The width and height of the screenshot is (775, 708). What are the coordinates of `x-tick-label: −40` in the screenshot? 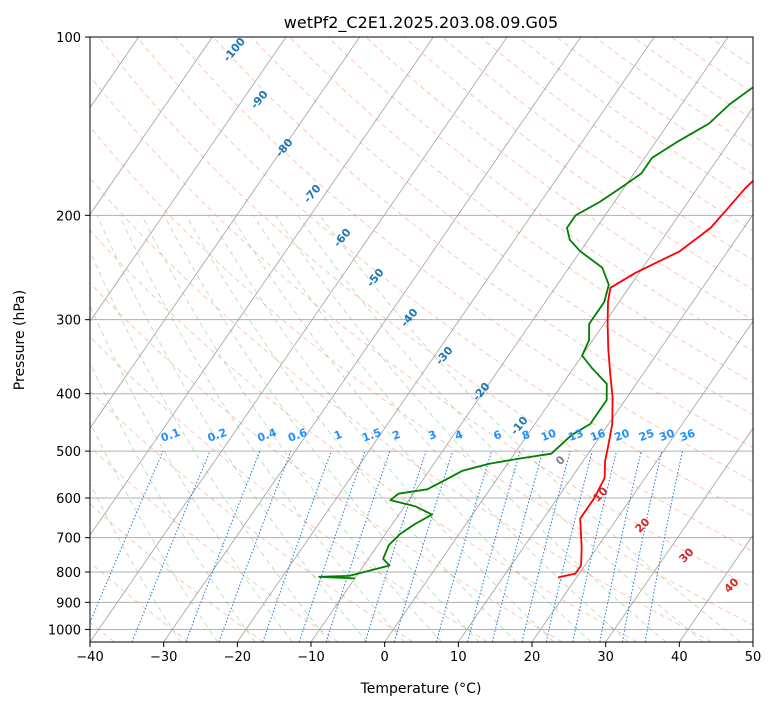 It's located at (89, 657).